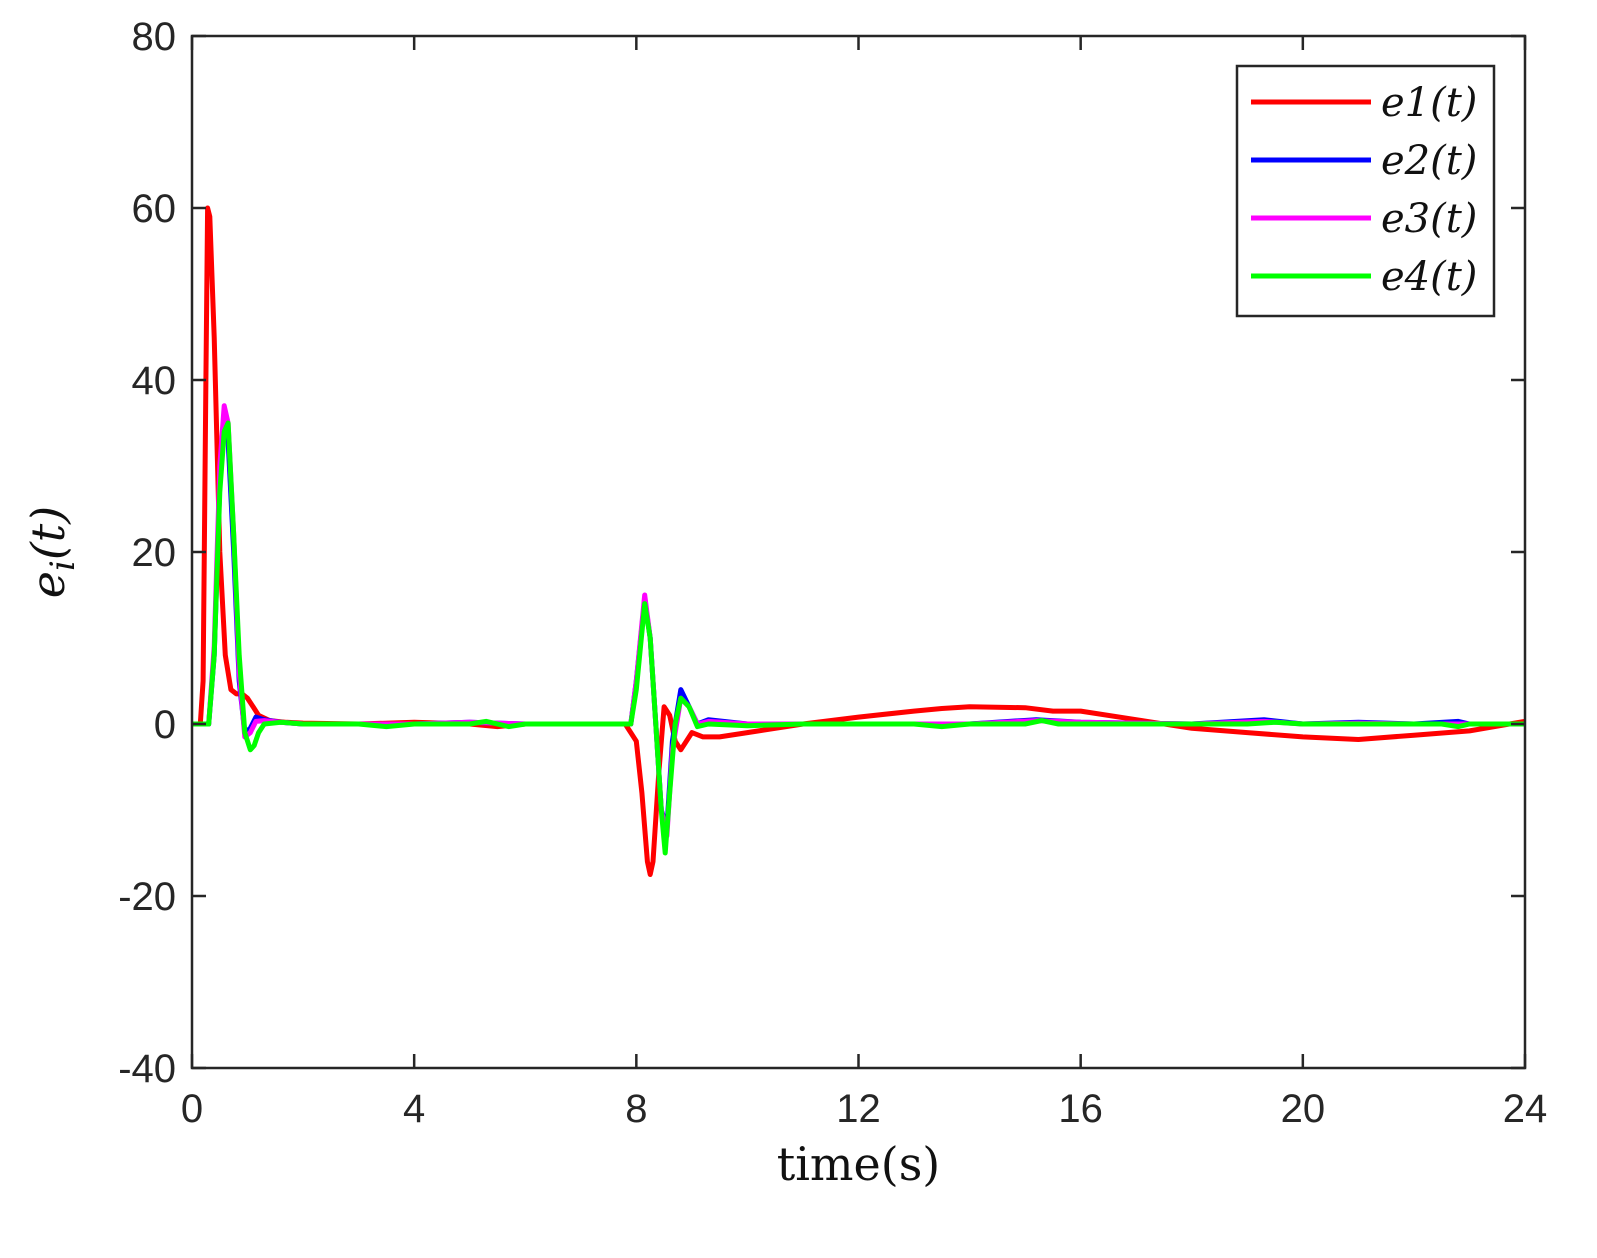 Image resolution: width=1597 pixels, height=1258 pixels. I want to click on x-tick-label-0: 0, so click(192, 1109).